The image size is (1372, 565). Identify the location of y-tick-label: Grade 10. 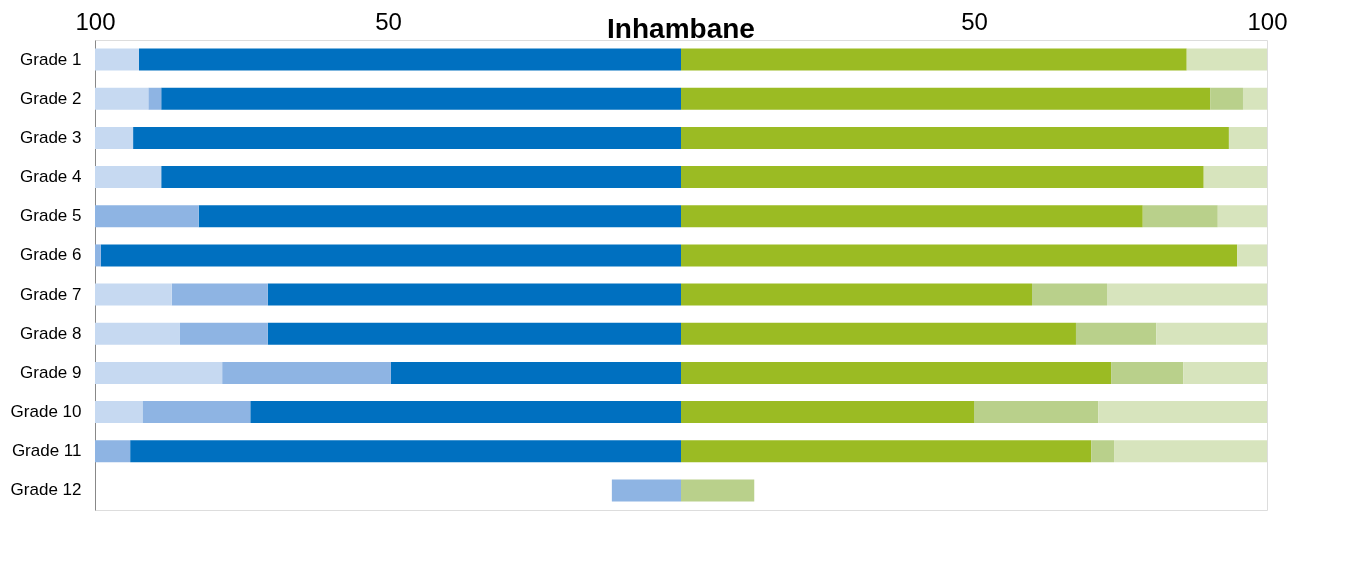
(46, 412).